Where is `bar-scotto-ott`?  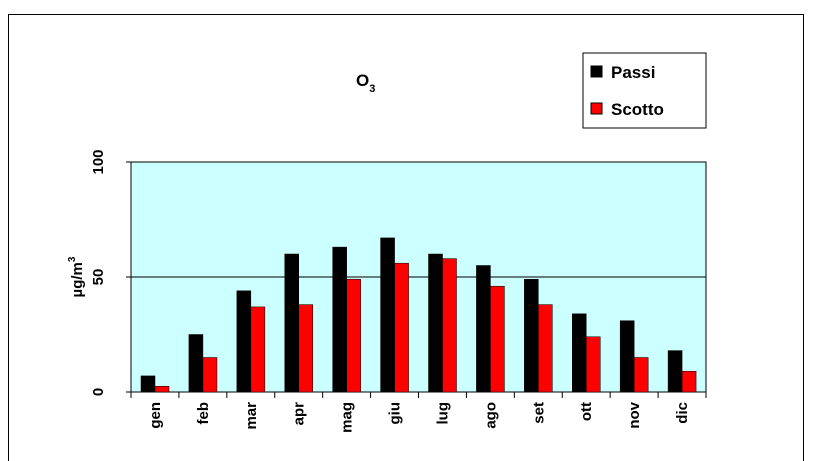 bar-scotto-ott is located at coordinates (593, 364).